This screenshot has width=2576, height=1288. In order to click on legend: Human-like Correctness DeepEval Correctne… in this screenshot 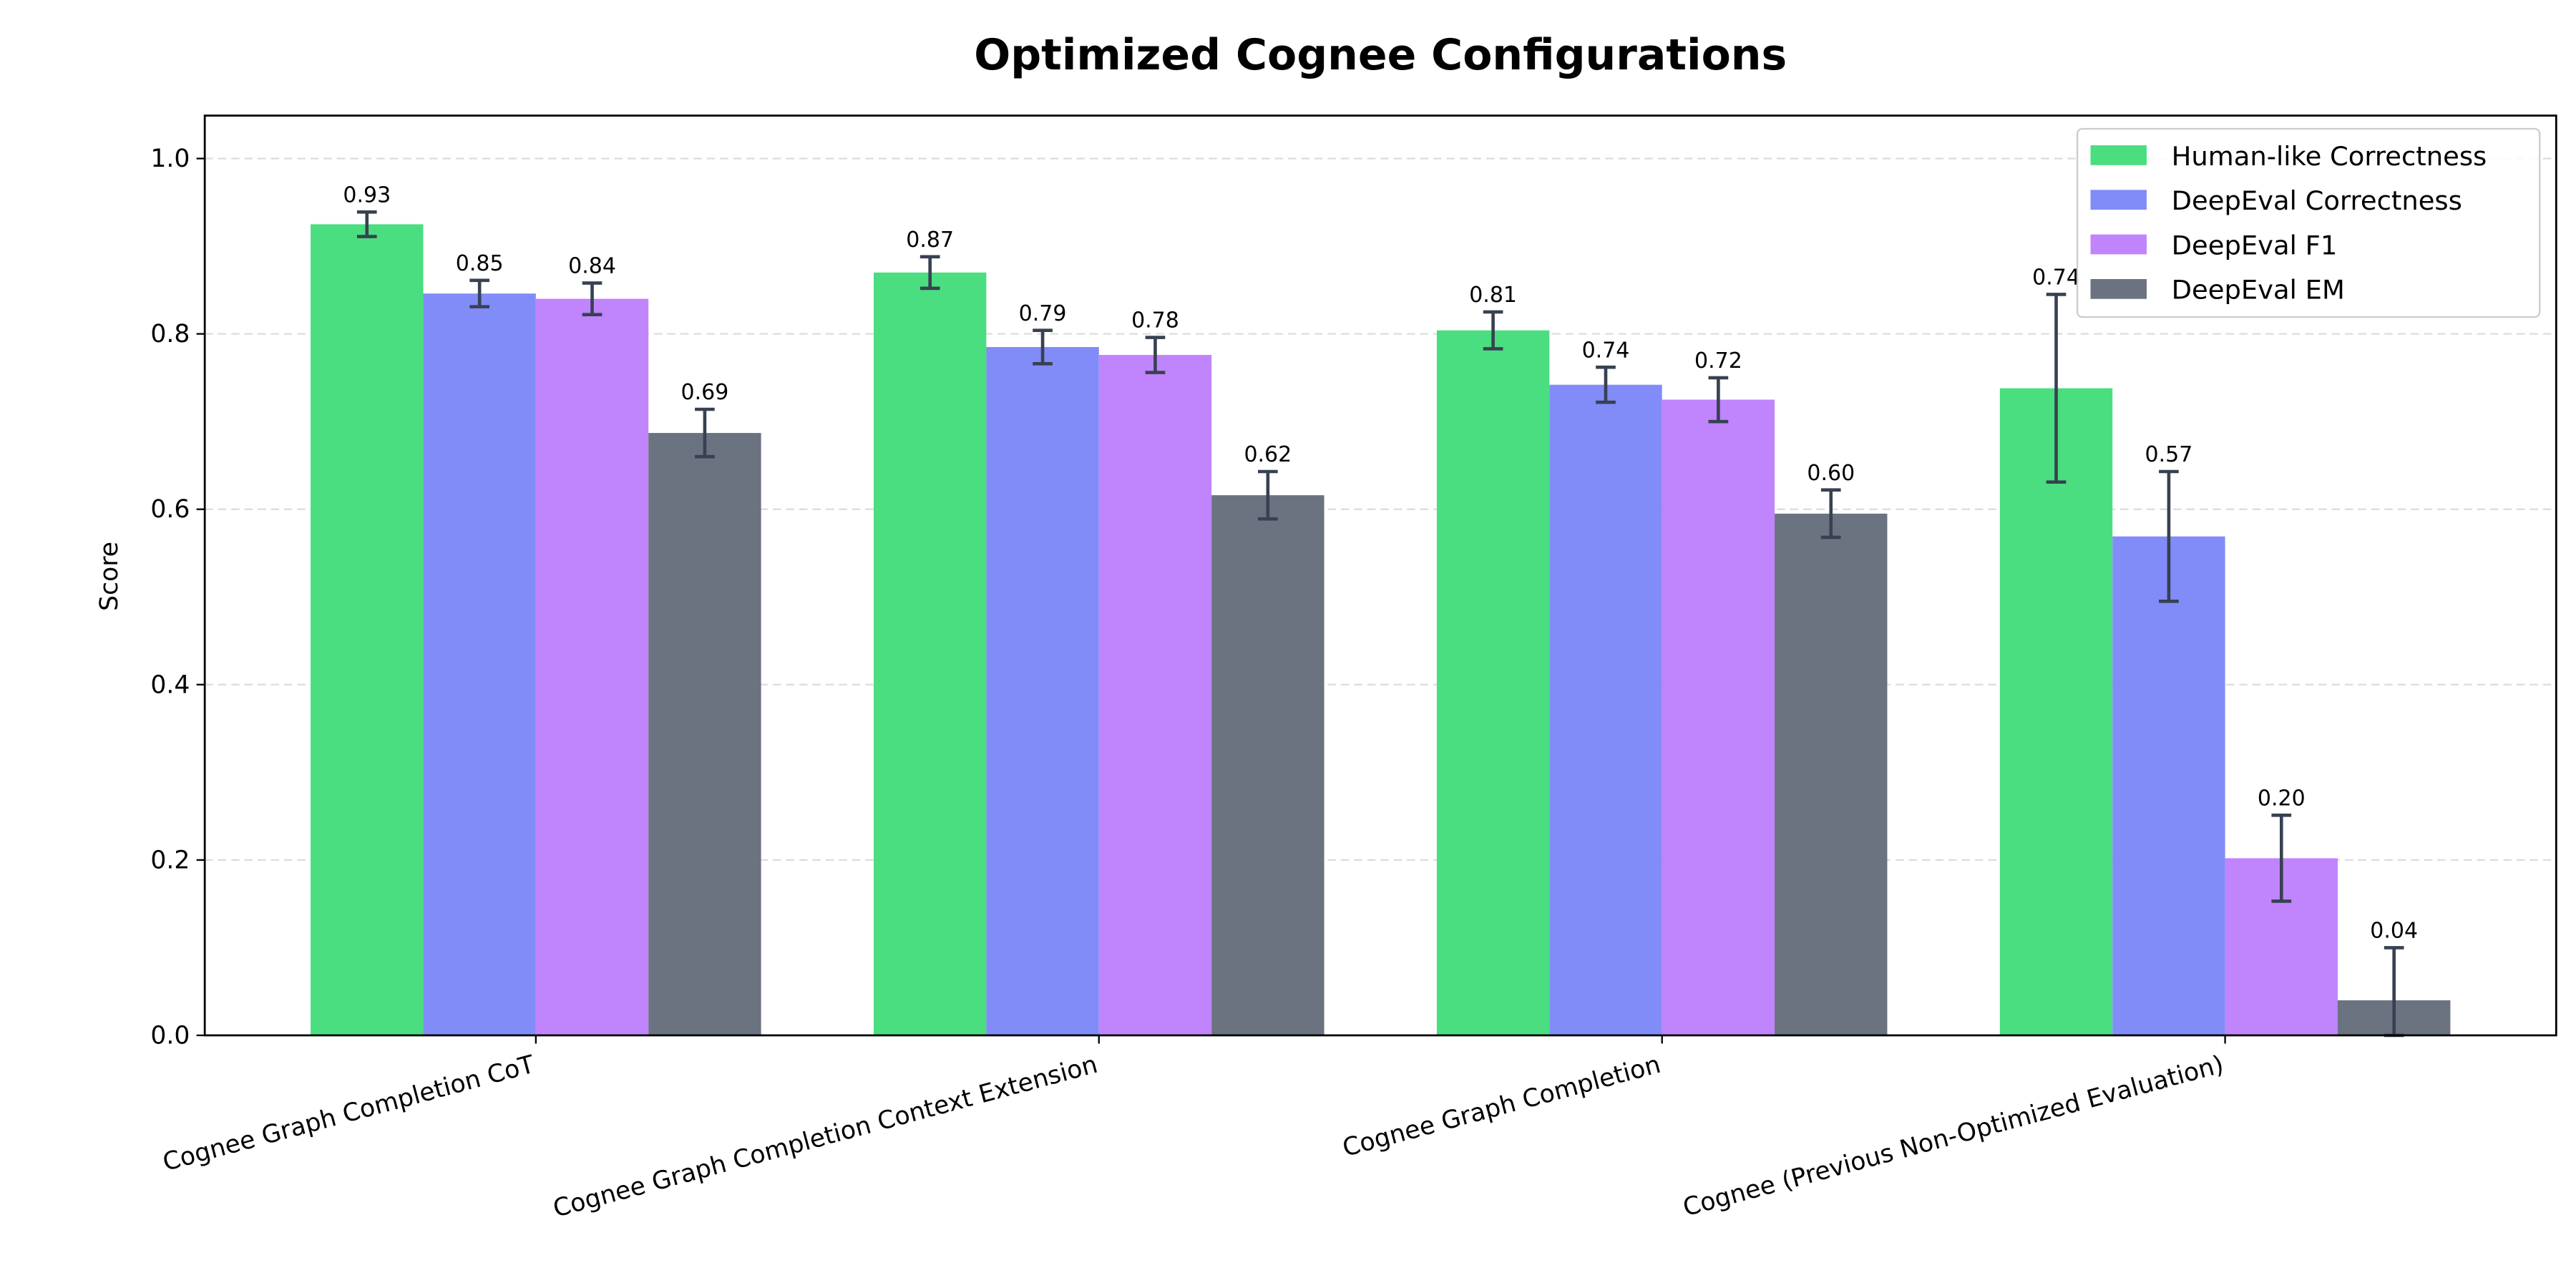, I will do `click(2308, 222)`.